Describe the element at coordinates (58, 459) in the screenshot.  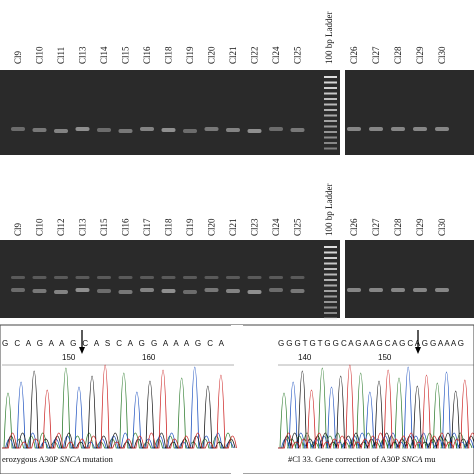
I see `caption: erozygous A30P SNCA mutation` at that location.